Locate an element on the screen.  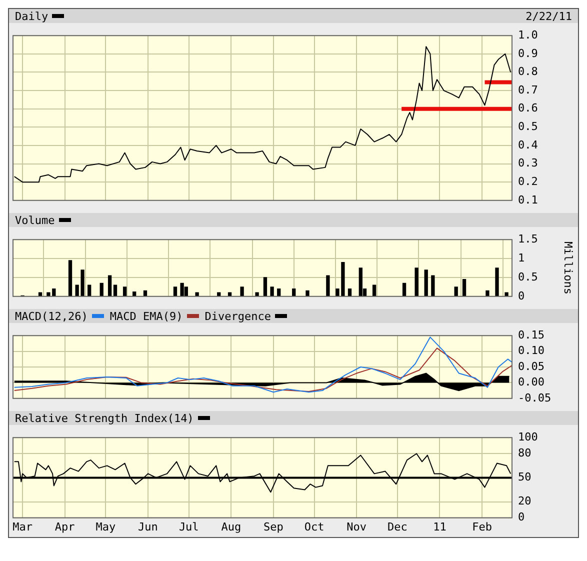
x-tick-label: Jun is located at coordinates (148, 527).